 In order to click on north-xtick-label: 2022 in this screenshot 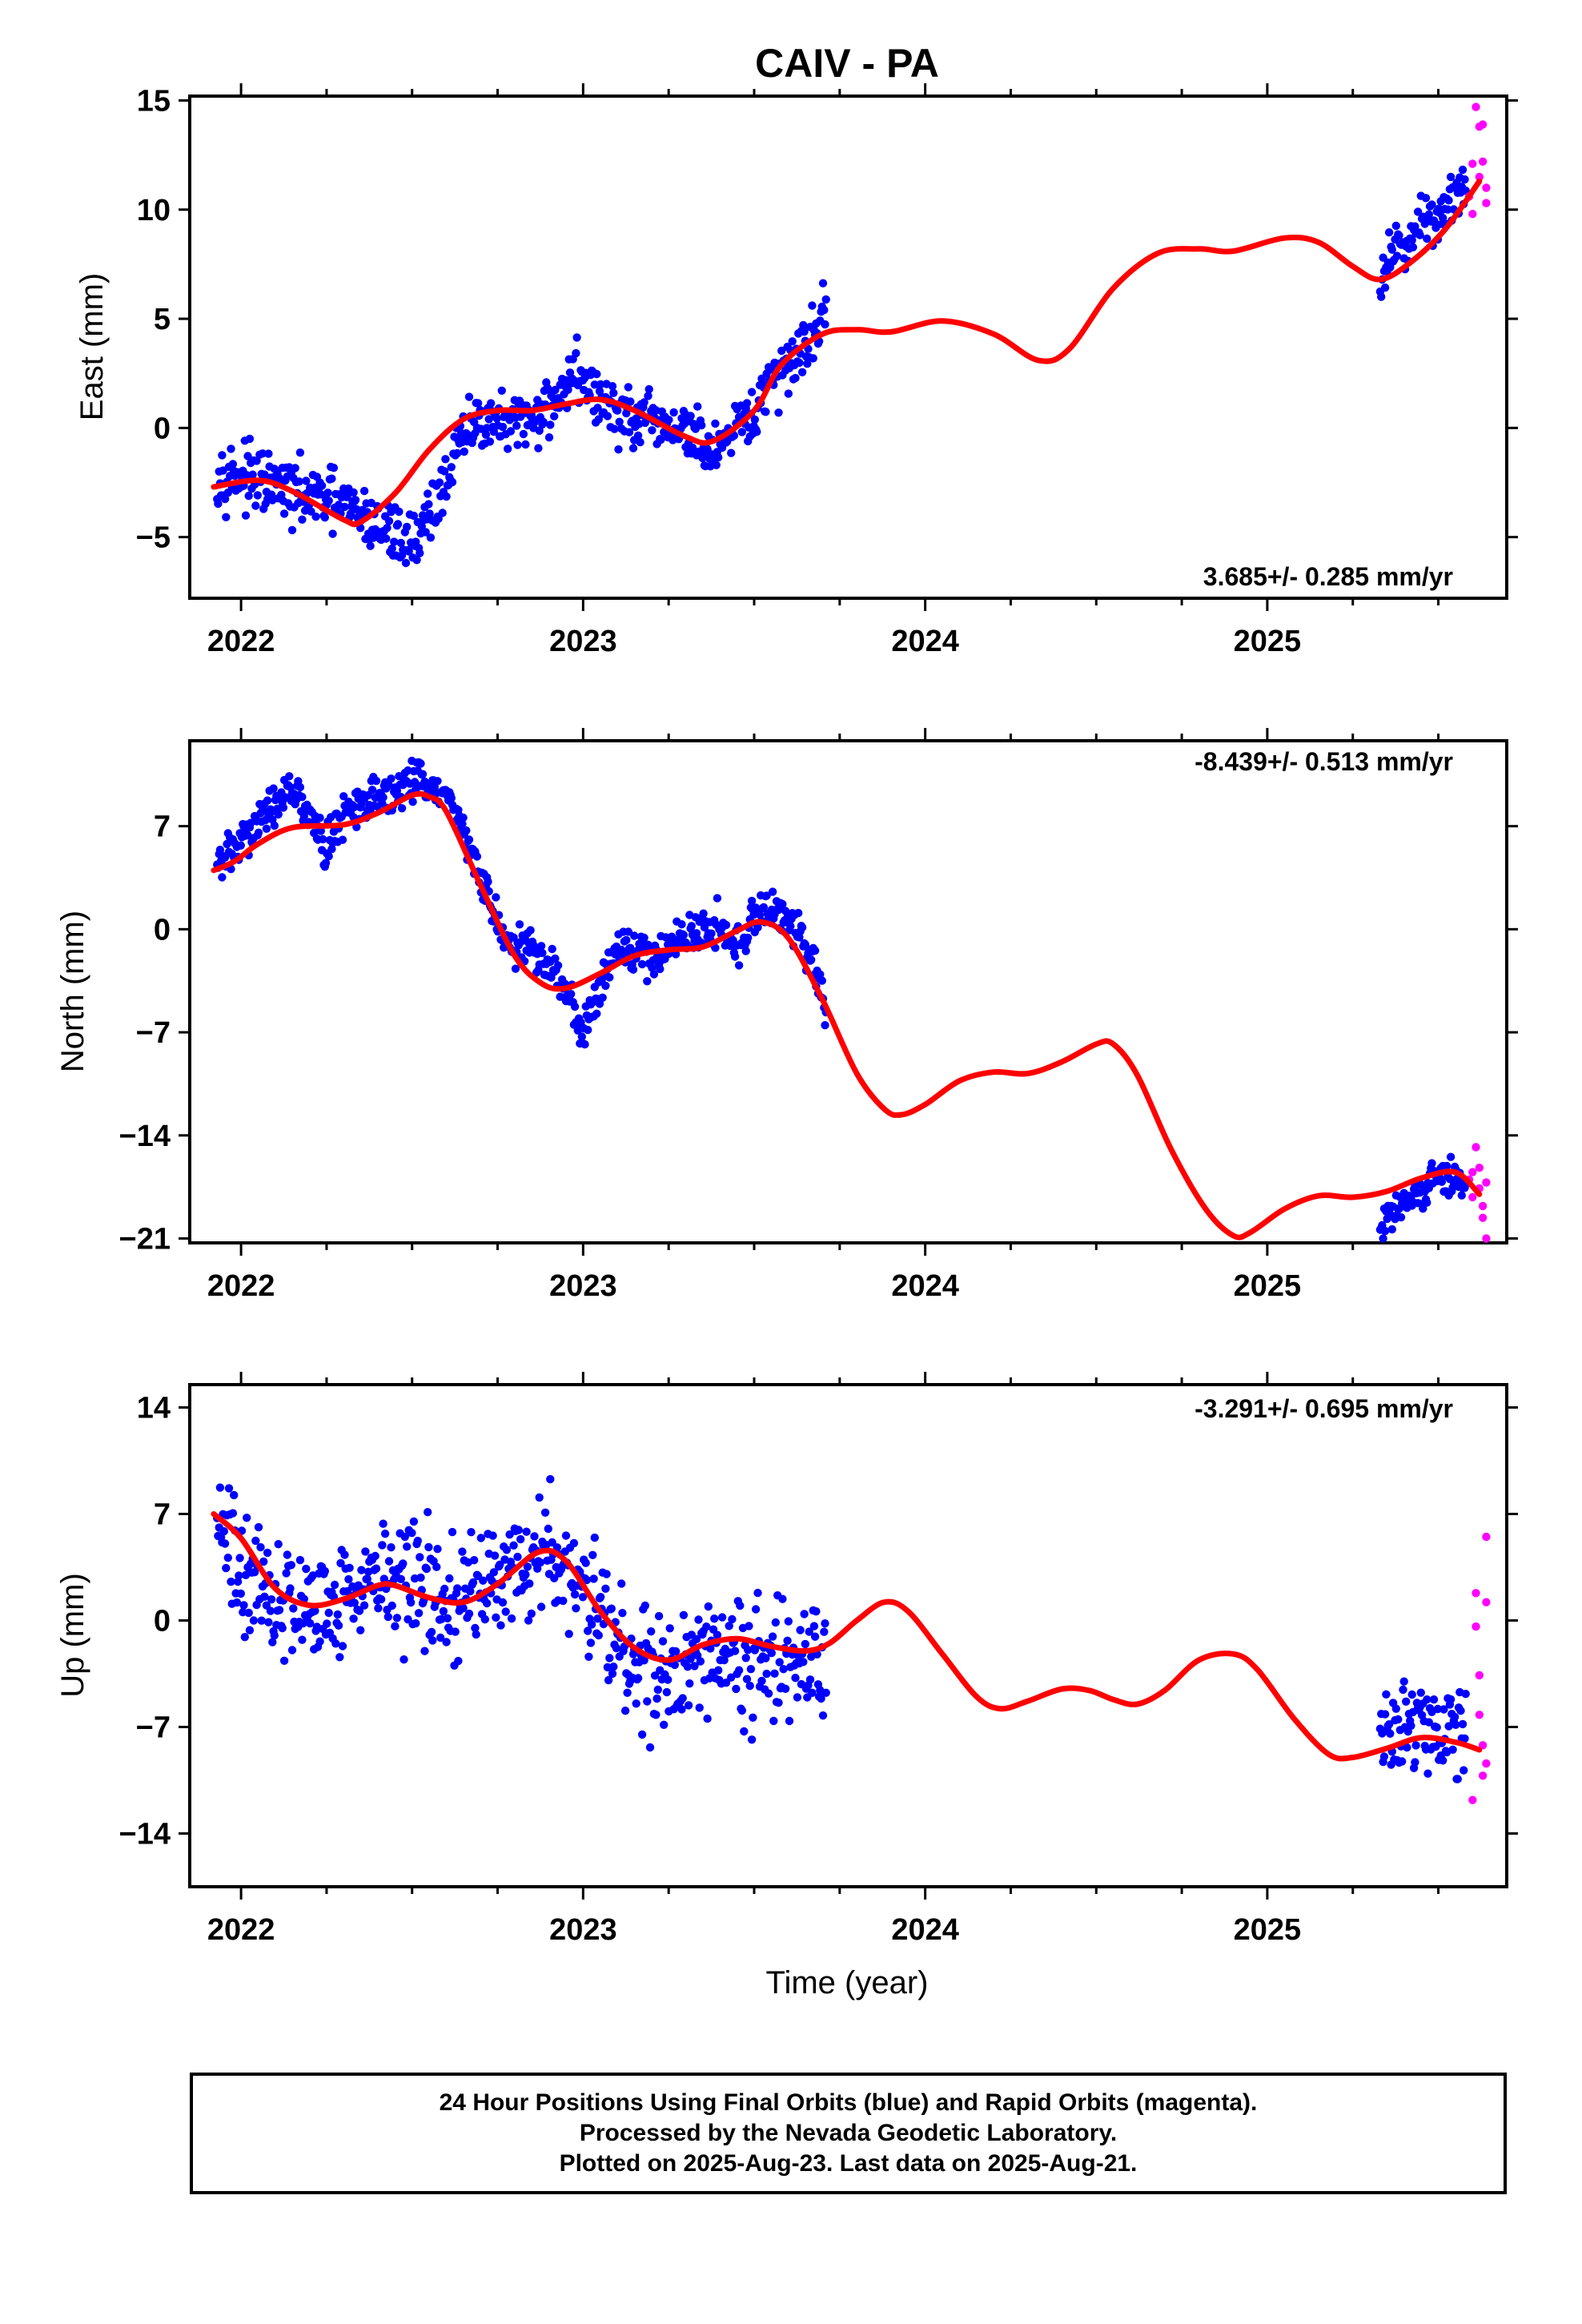, I will do `click(241, 1286)`.